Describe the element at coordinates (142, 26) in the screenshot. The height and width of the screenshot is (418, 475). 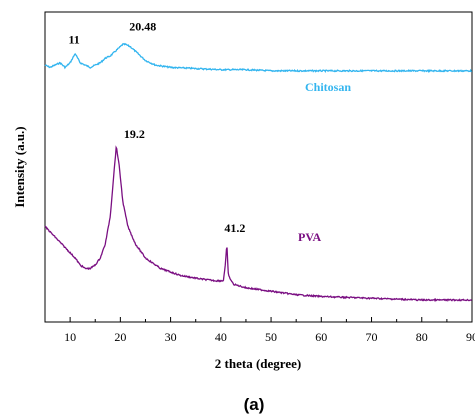
I see `peak-label: 20.48` at that location.